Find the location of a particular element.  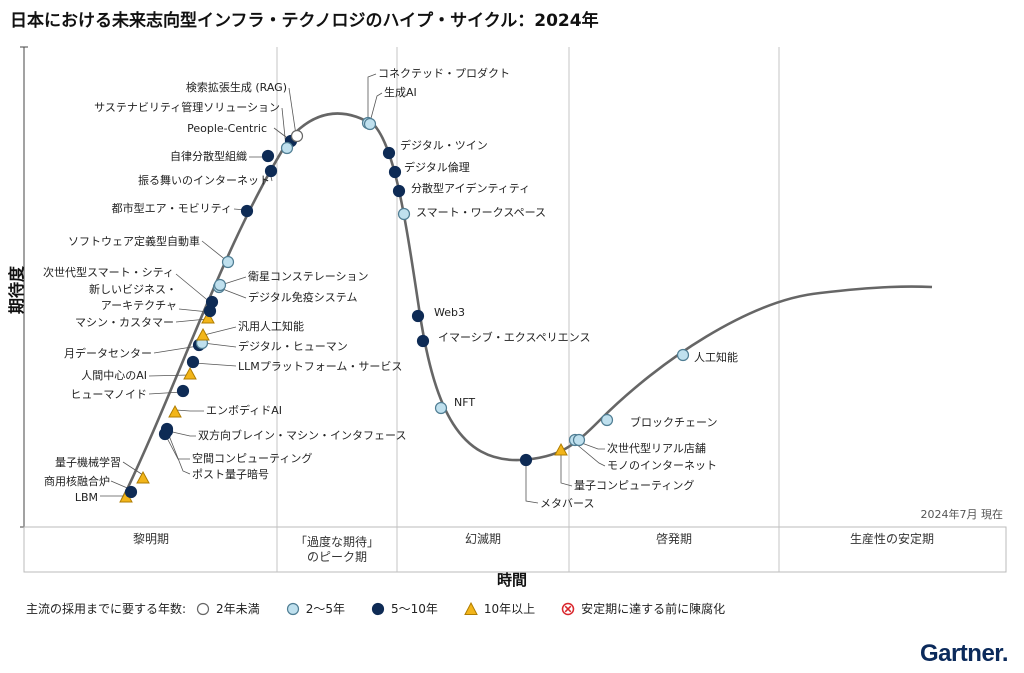

technology-label: 汎用人工知能 is located at coordinates (271, 326).